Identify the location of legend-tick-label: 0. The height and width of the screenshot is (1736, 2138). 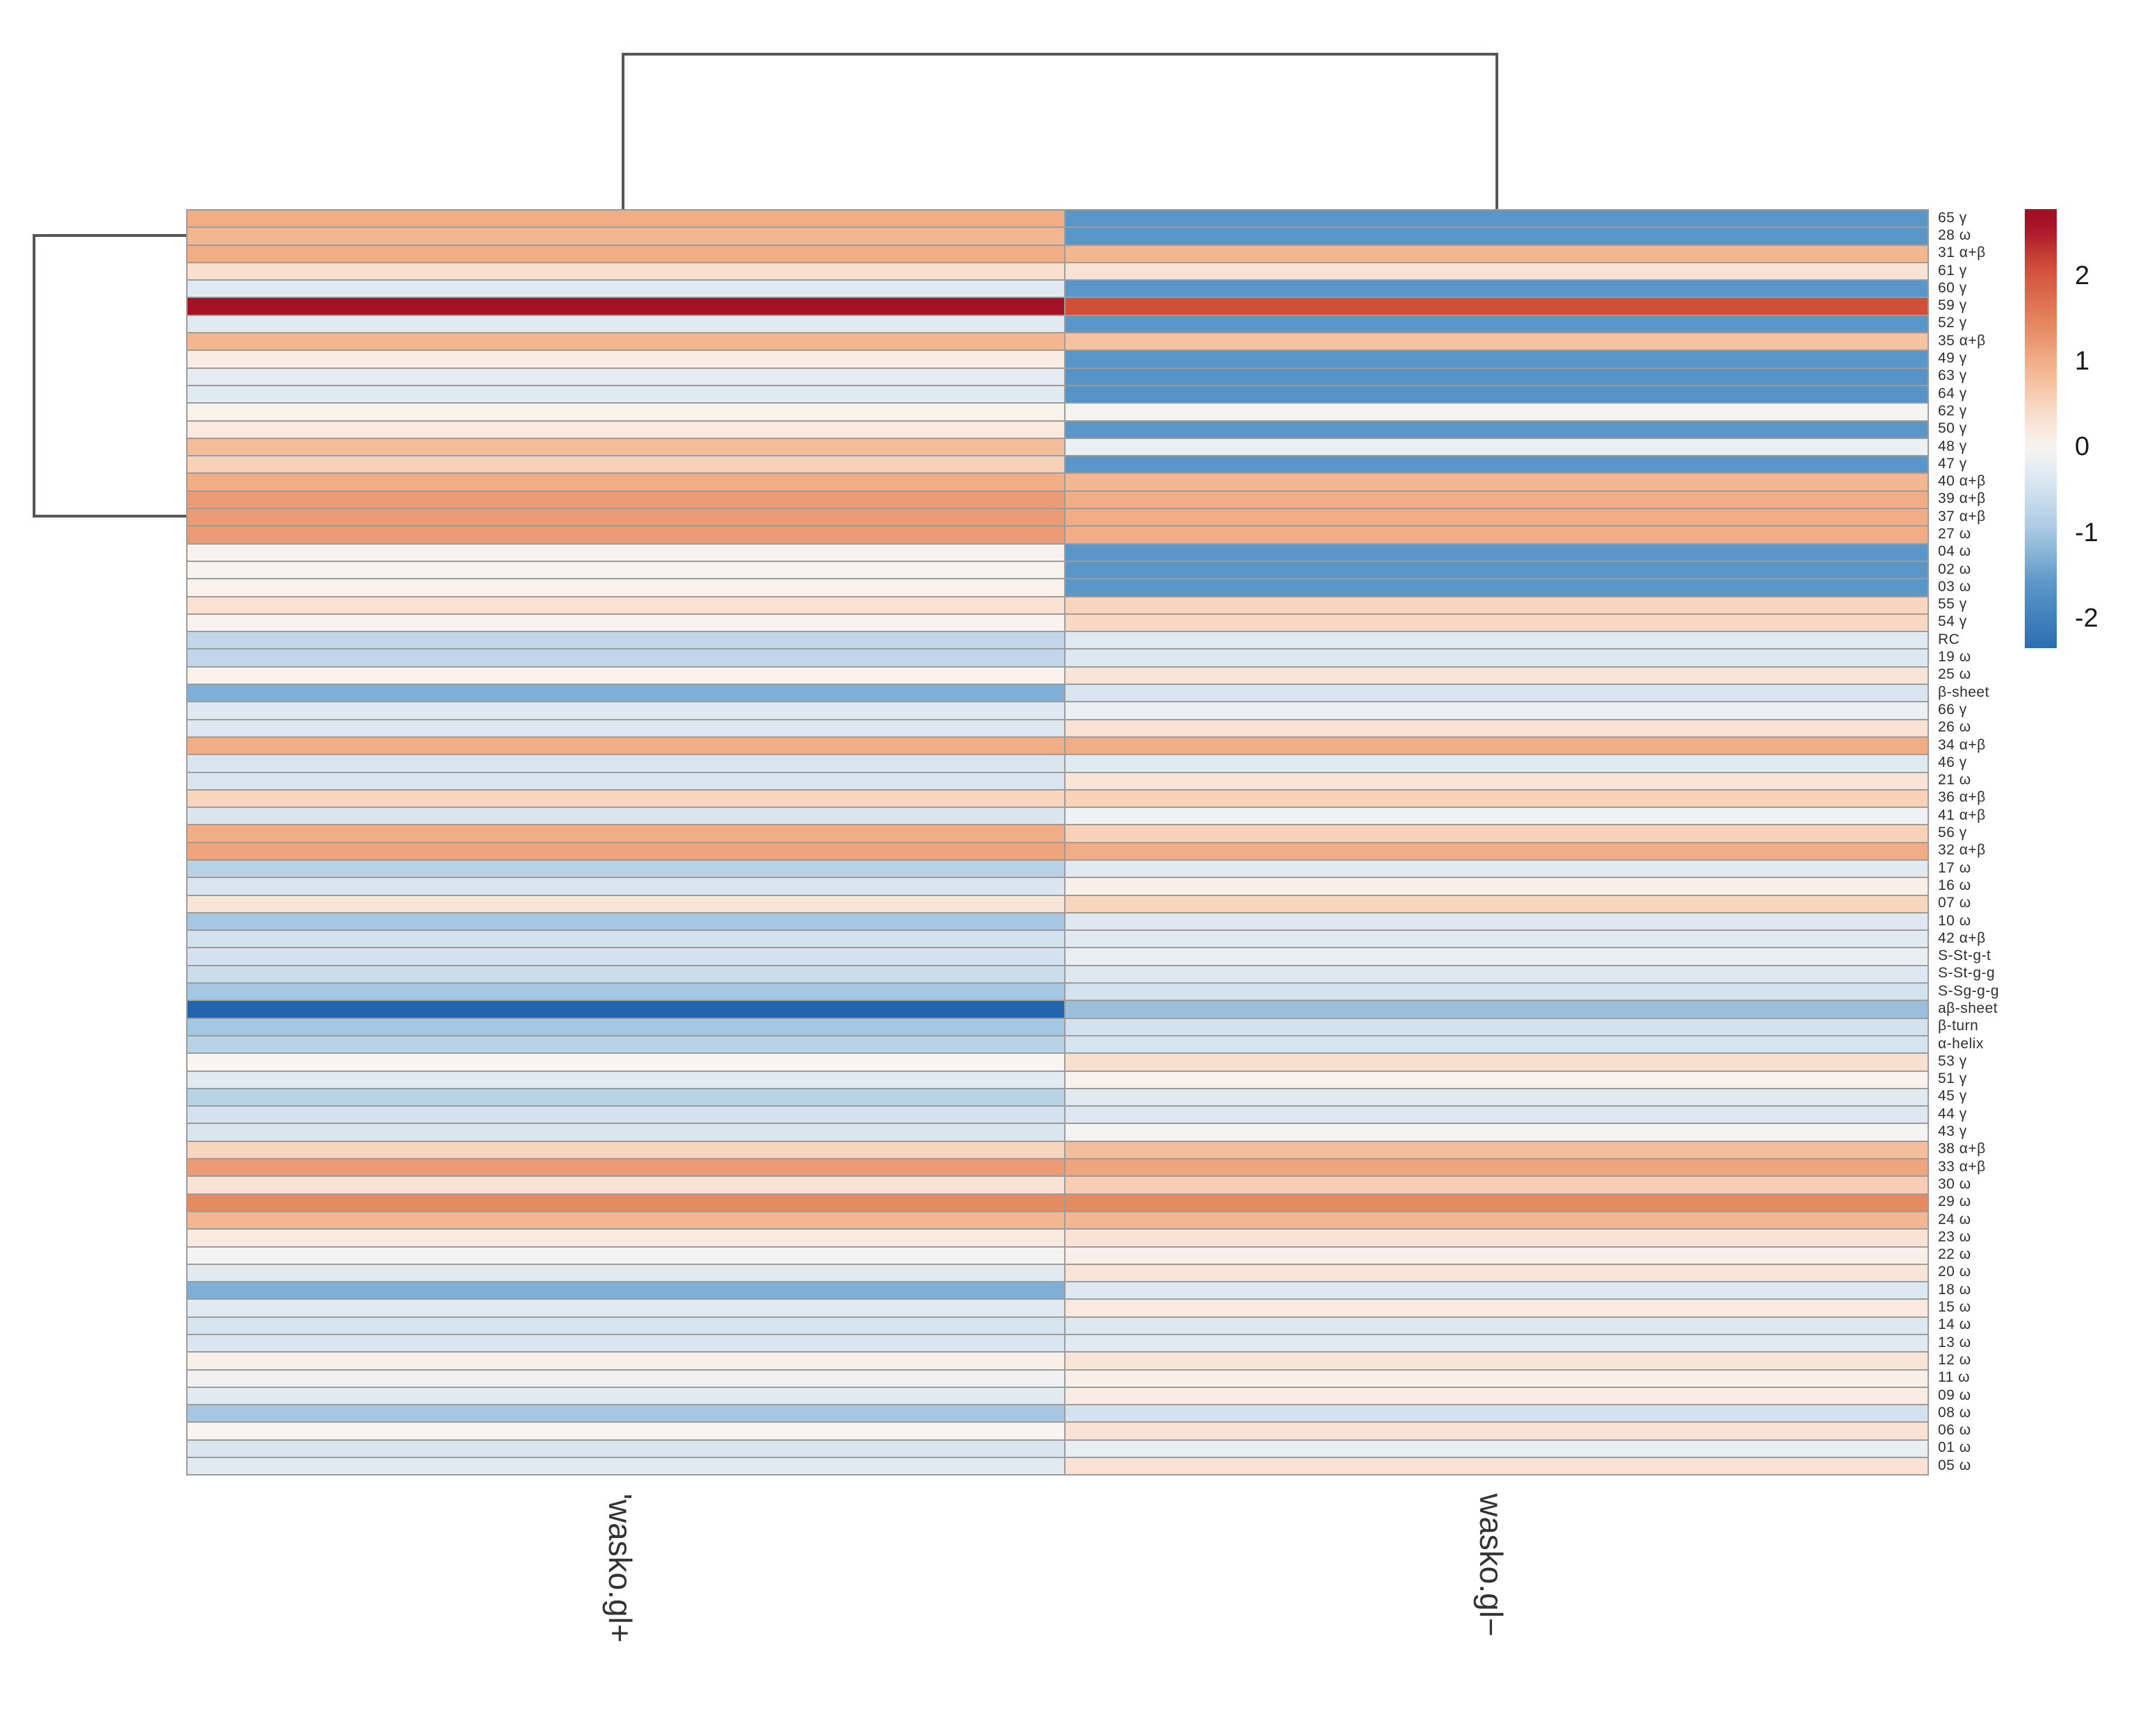
(2082, 447).